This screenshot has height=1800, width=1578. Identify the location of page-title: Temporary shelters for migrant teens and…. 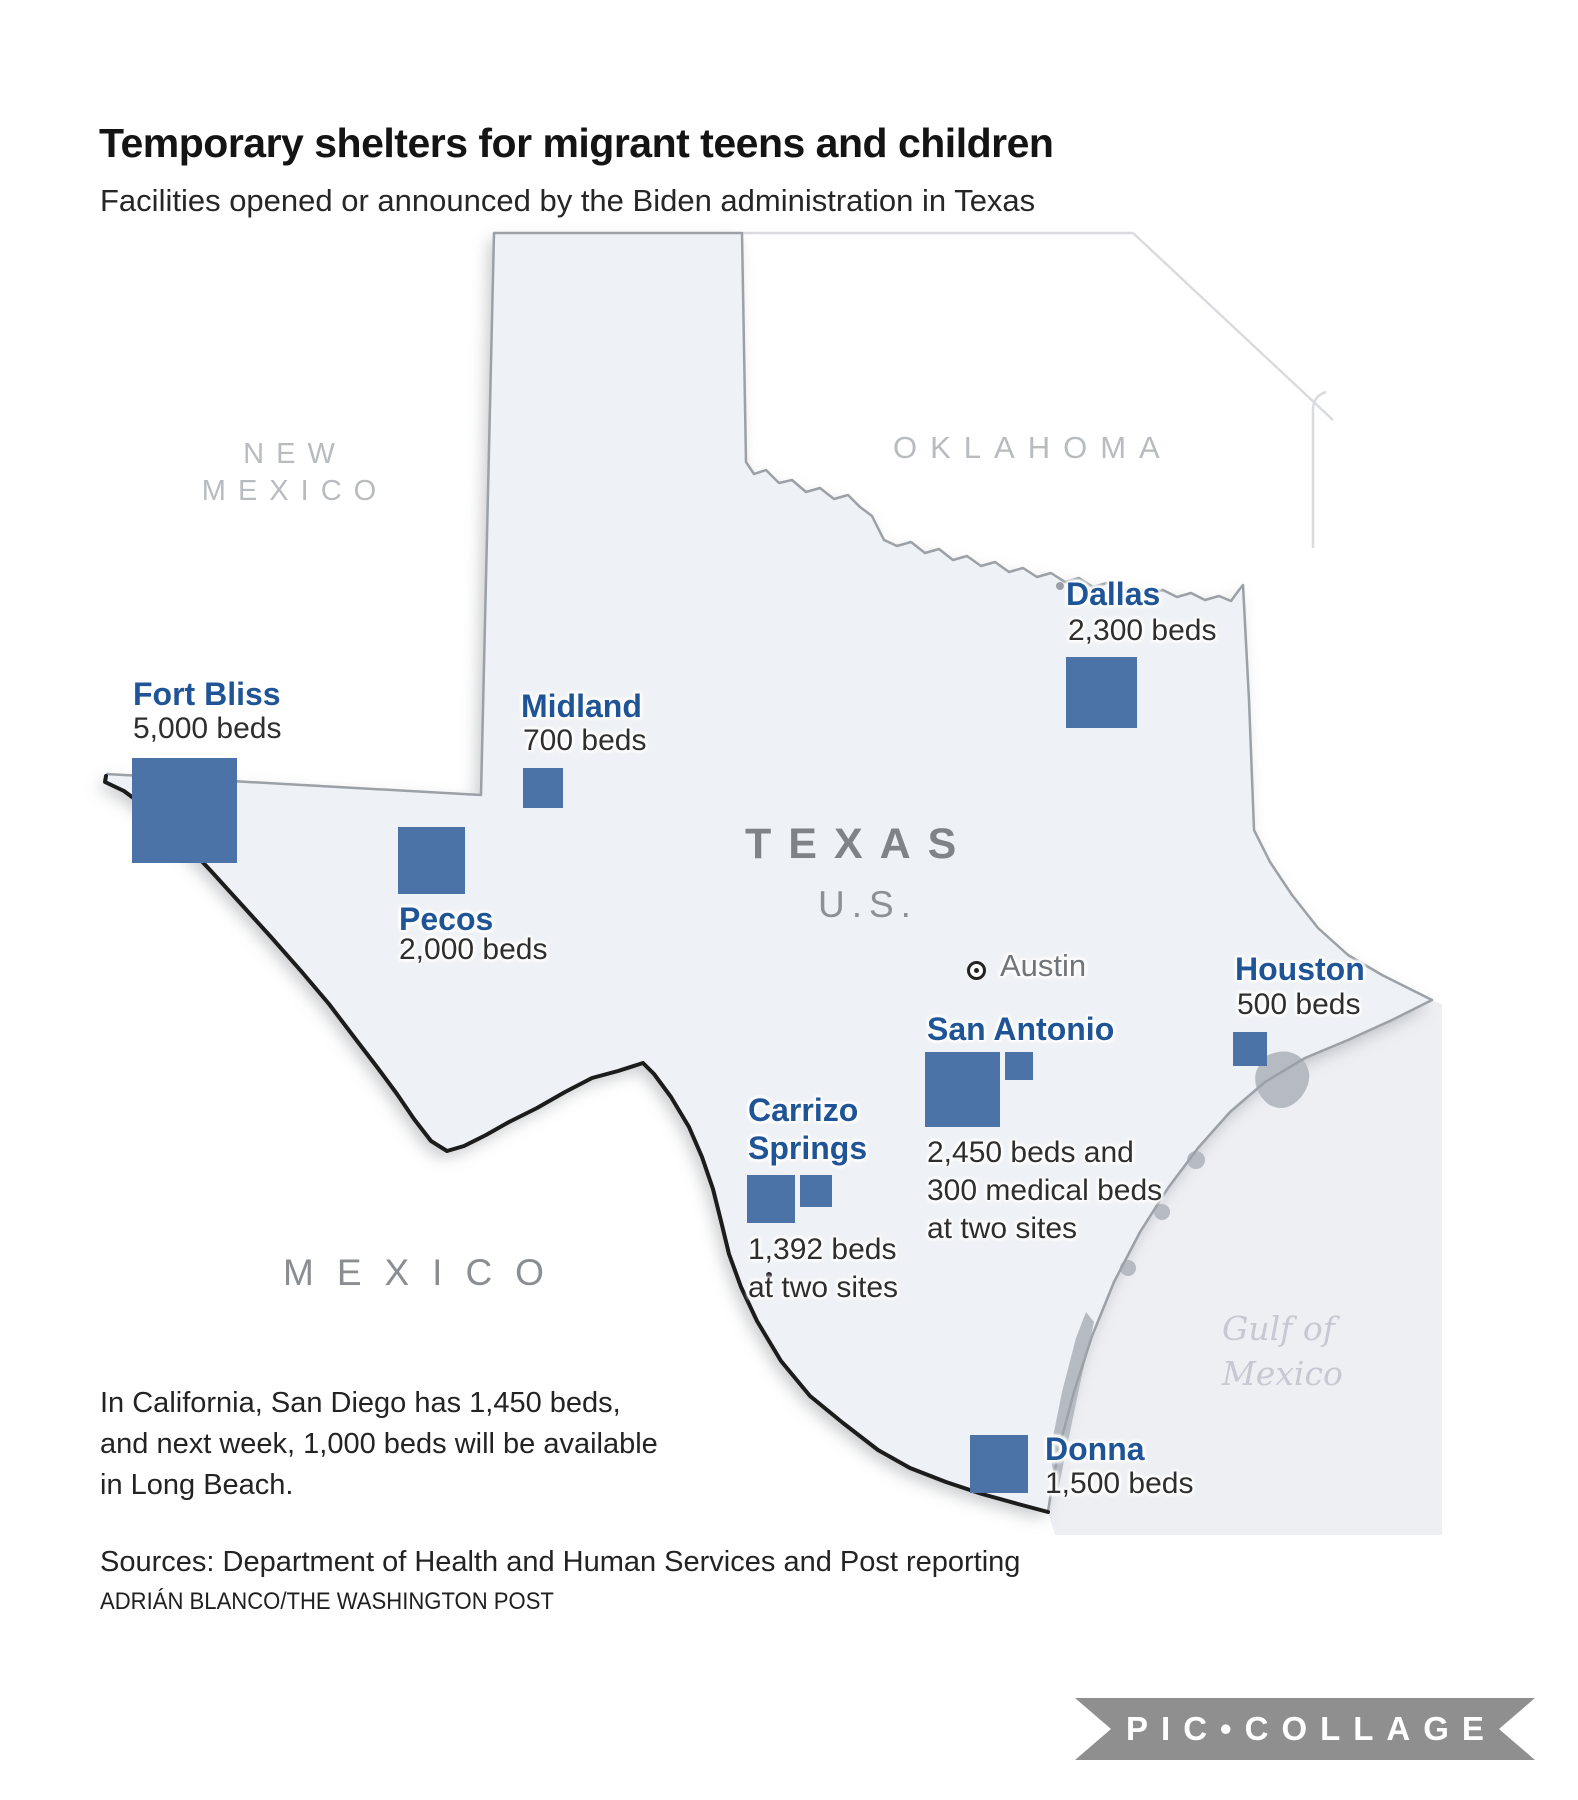
(576, 143).